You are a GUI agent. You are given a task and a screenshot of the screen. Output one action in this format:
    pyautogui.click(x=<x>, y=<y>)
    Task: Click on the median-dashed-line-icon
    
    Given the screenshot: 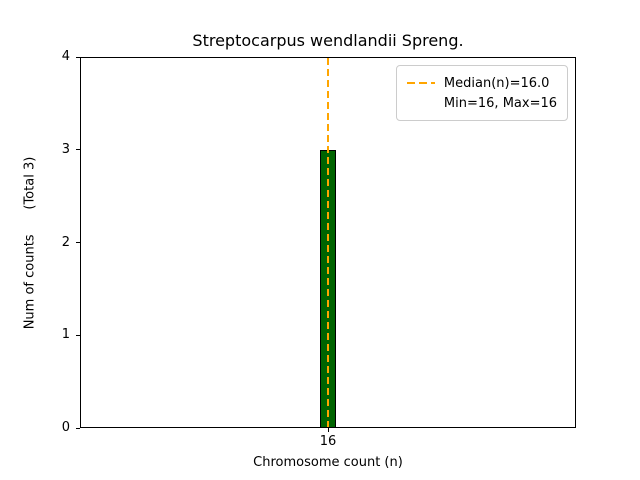 What is the action you would take?
    pyautogui.click(x=420, y=83)
    